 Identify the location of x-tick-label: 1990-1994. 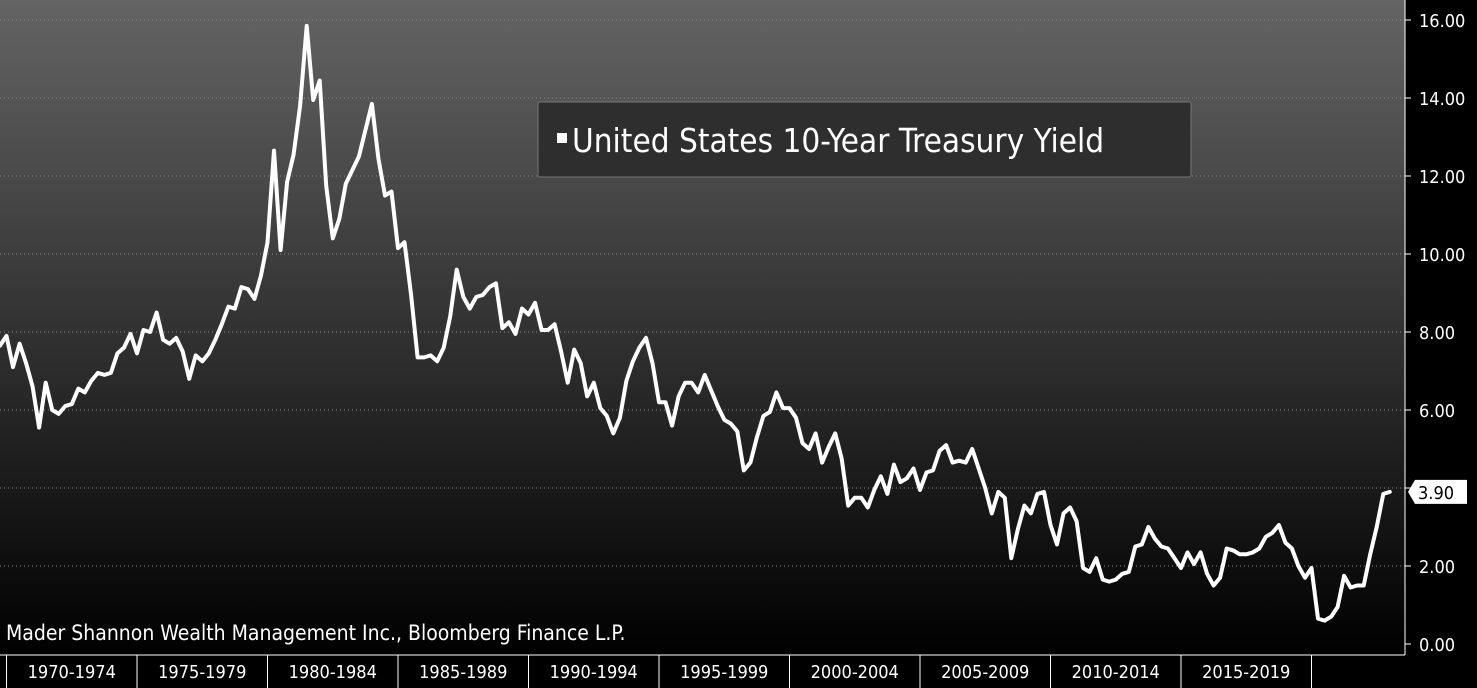
(594, 672).